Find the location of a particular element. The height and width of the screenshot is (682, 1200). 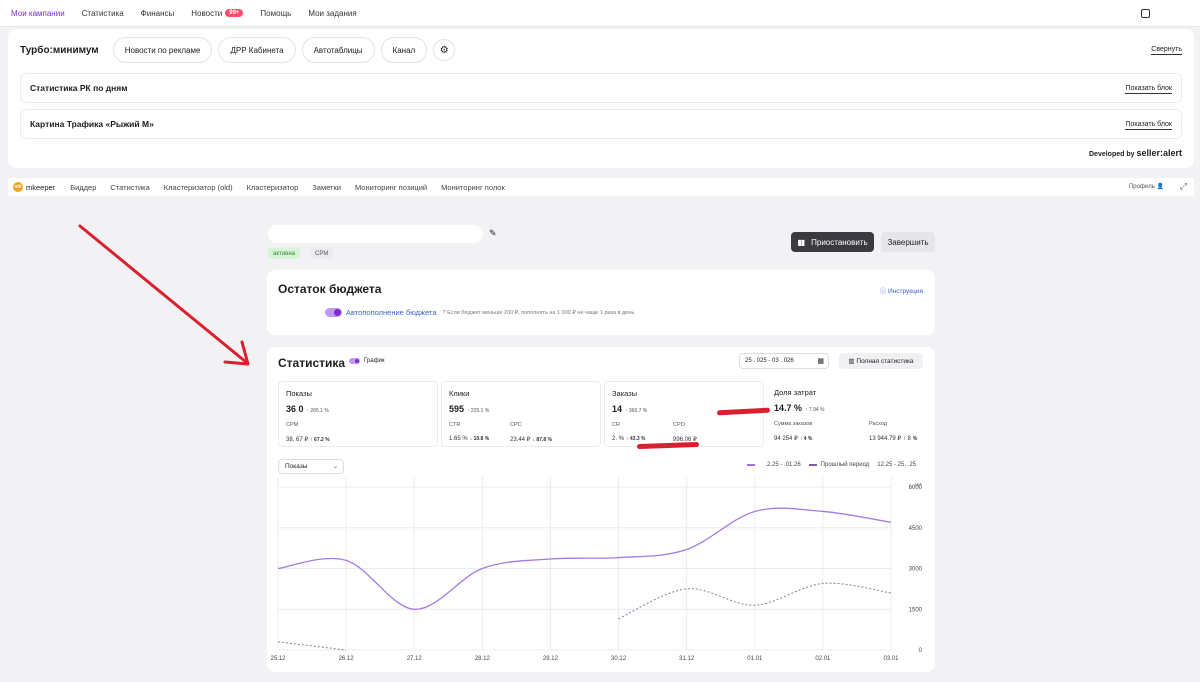

full-stats-button: ▥ Полная статистика is located at coordinates (881, 361).